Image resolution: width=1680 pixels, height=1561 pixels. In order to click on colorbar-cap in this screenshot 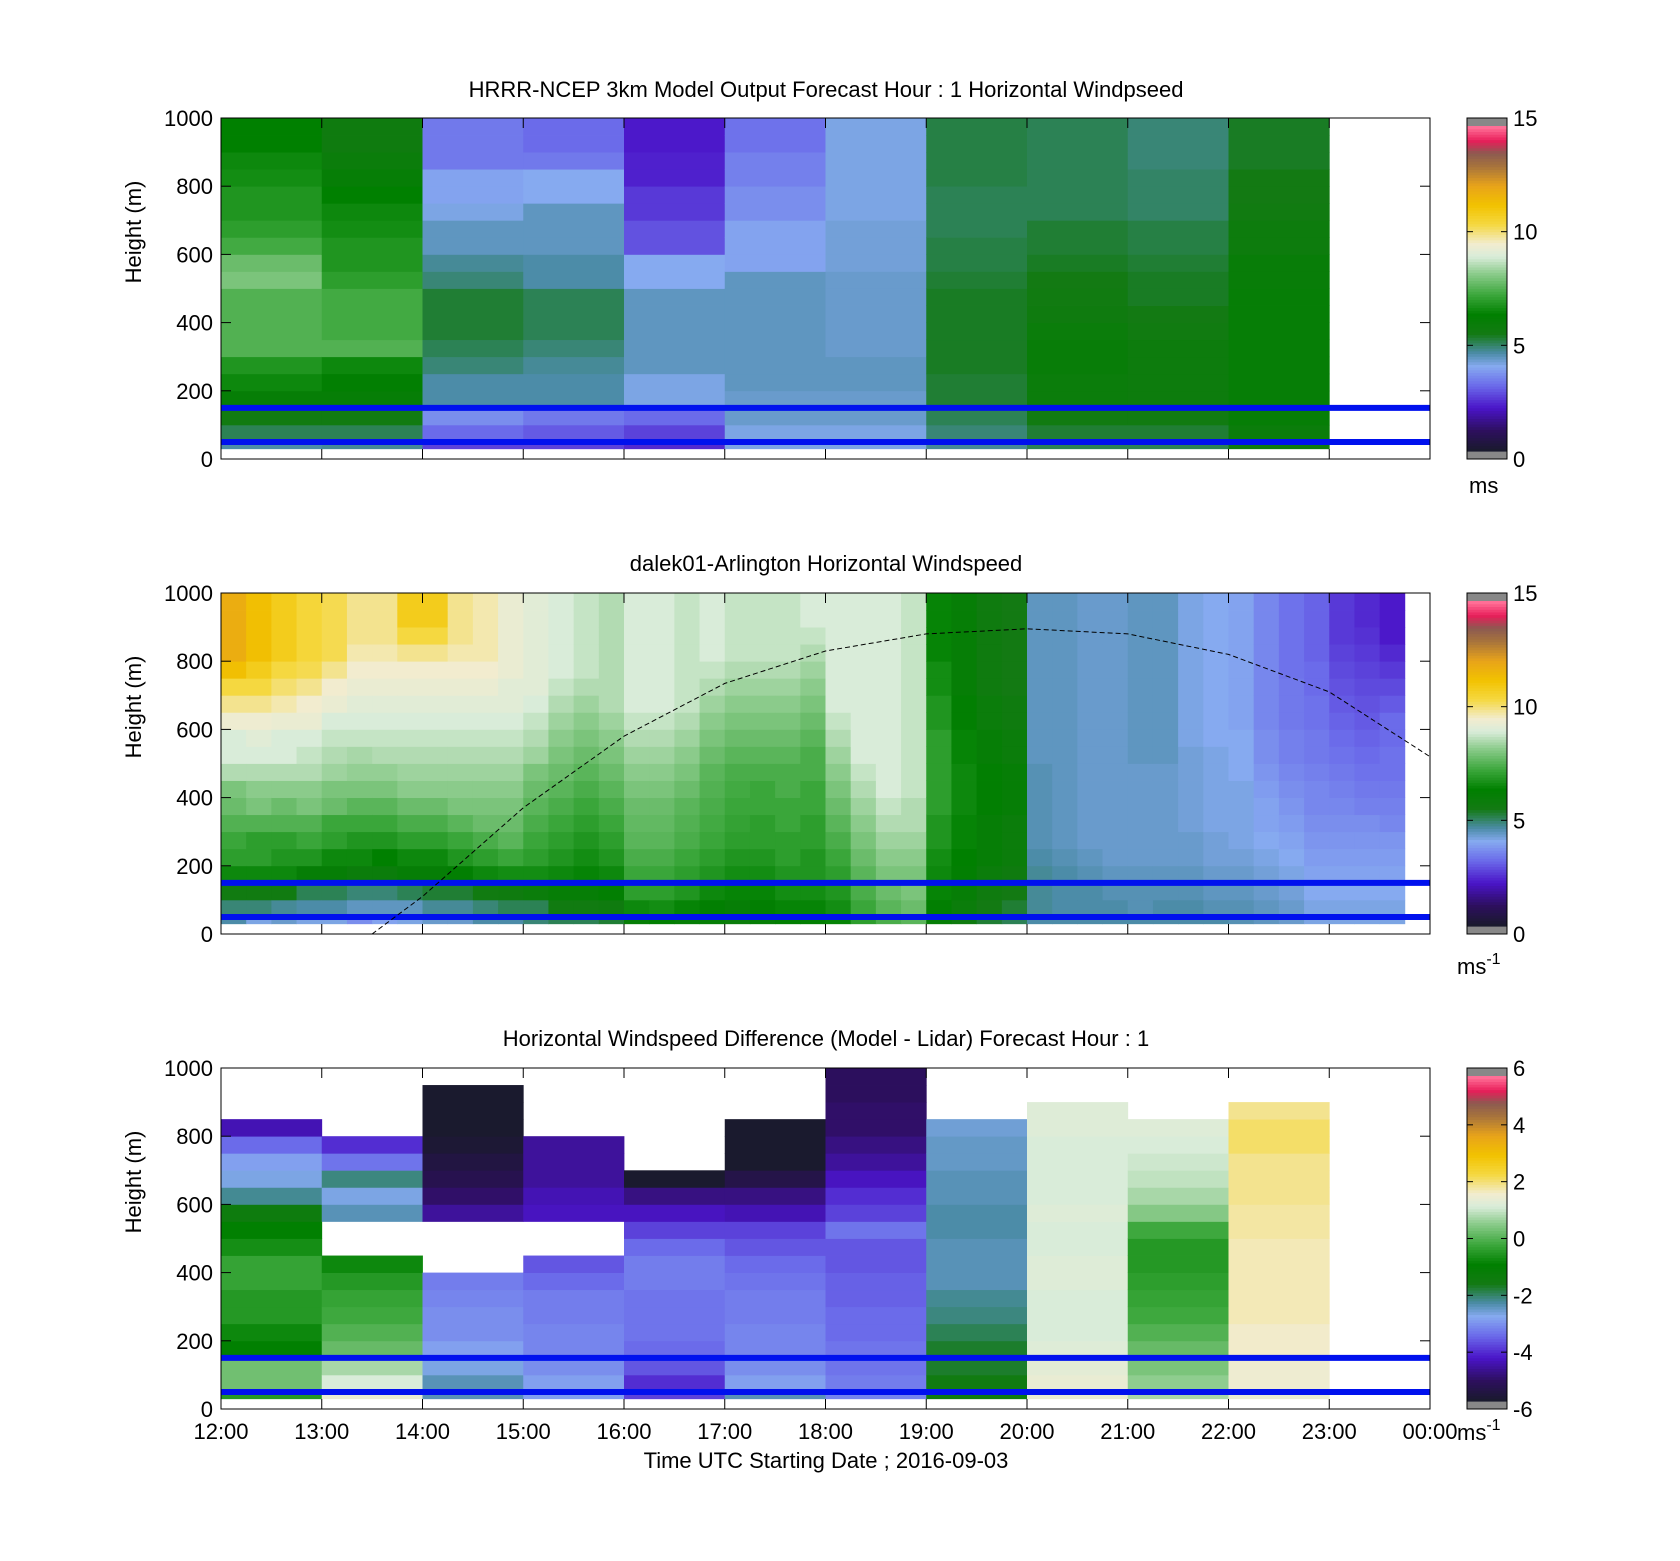, I will do `click(1487, 122)`.